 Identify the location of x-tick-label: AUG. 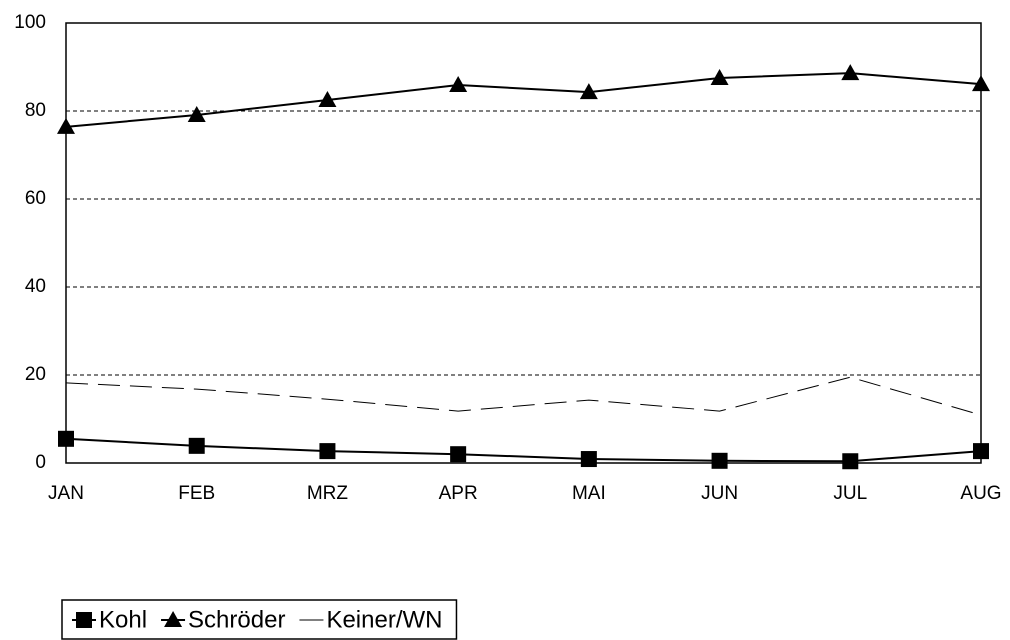
(980, 493).